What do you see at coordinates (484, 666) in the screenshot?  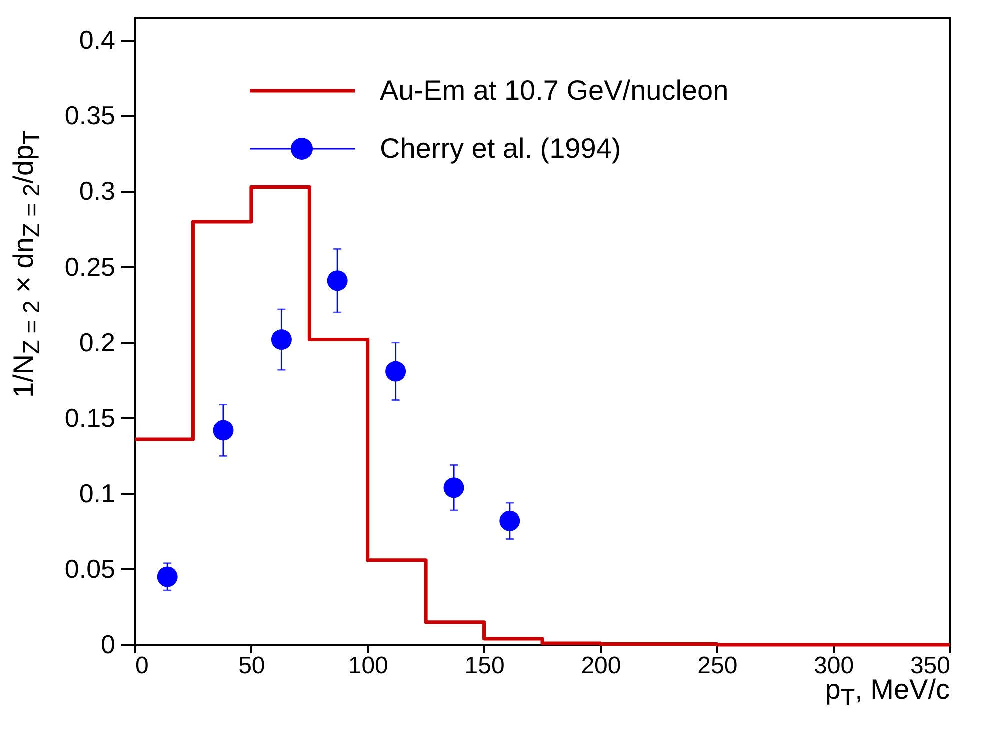 I see `x-tick-label: 150` at bounding box center [484, 666].